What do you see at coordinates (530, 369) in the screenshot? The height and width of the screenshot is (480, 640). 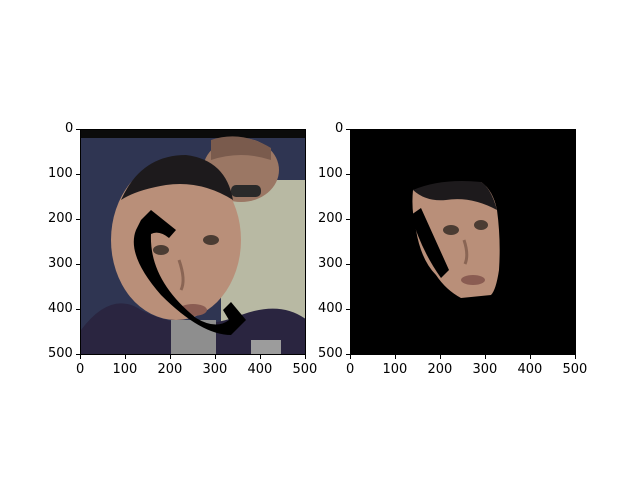 I see `right-x-tick-label: 400` at bounding box center [530, 369].